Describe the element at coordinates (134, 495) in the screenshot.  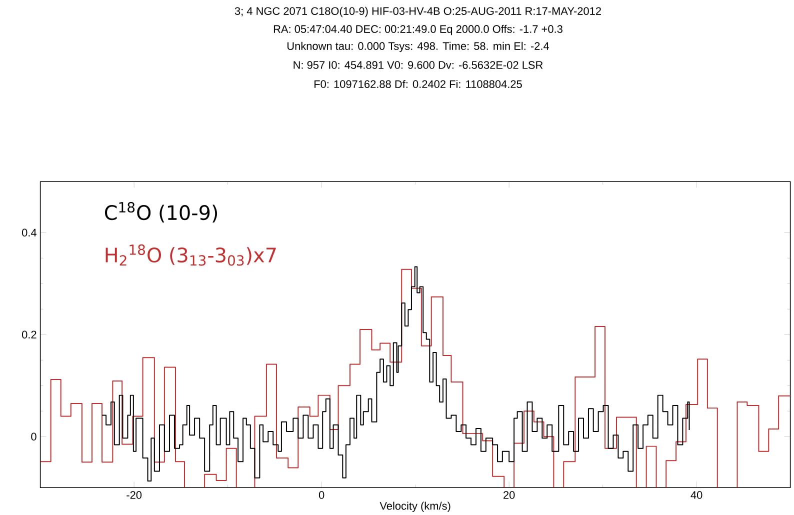
I see `x-tick-label: -20` at that location.